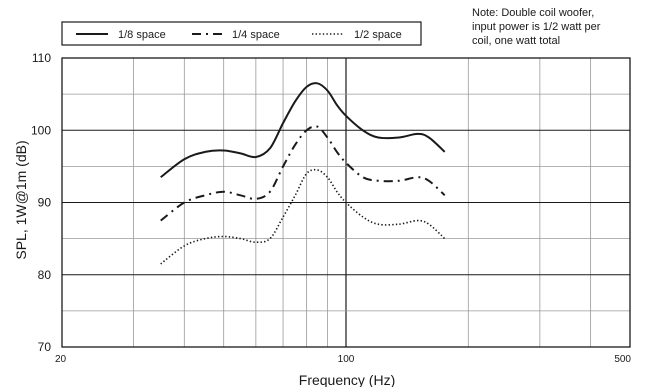  Describe the element at coordinates (533, 13) in the screenshot. I see `note-line: Note: Double coil woofer,` at that location.